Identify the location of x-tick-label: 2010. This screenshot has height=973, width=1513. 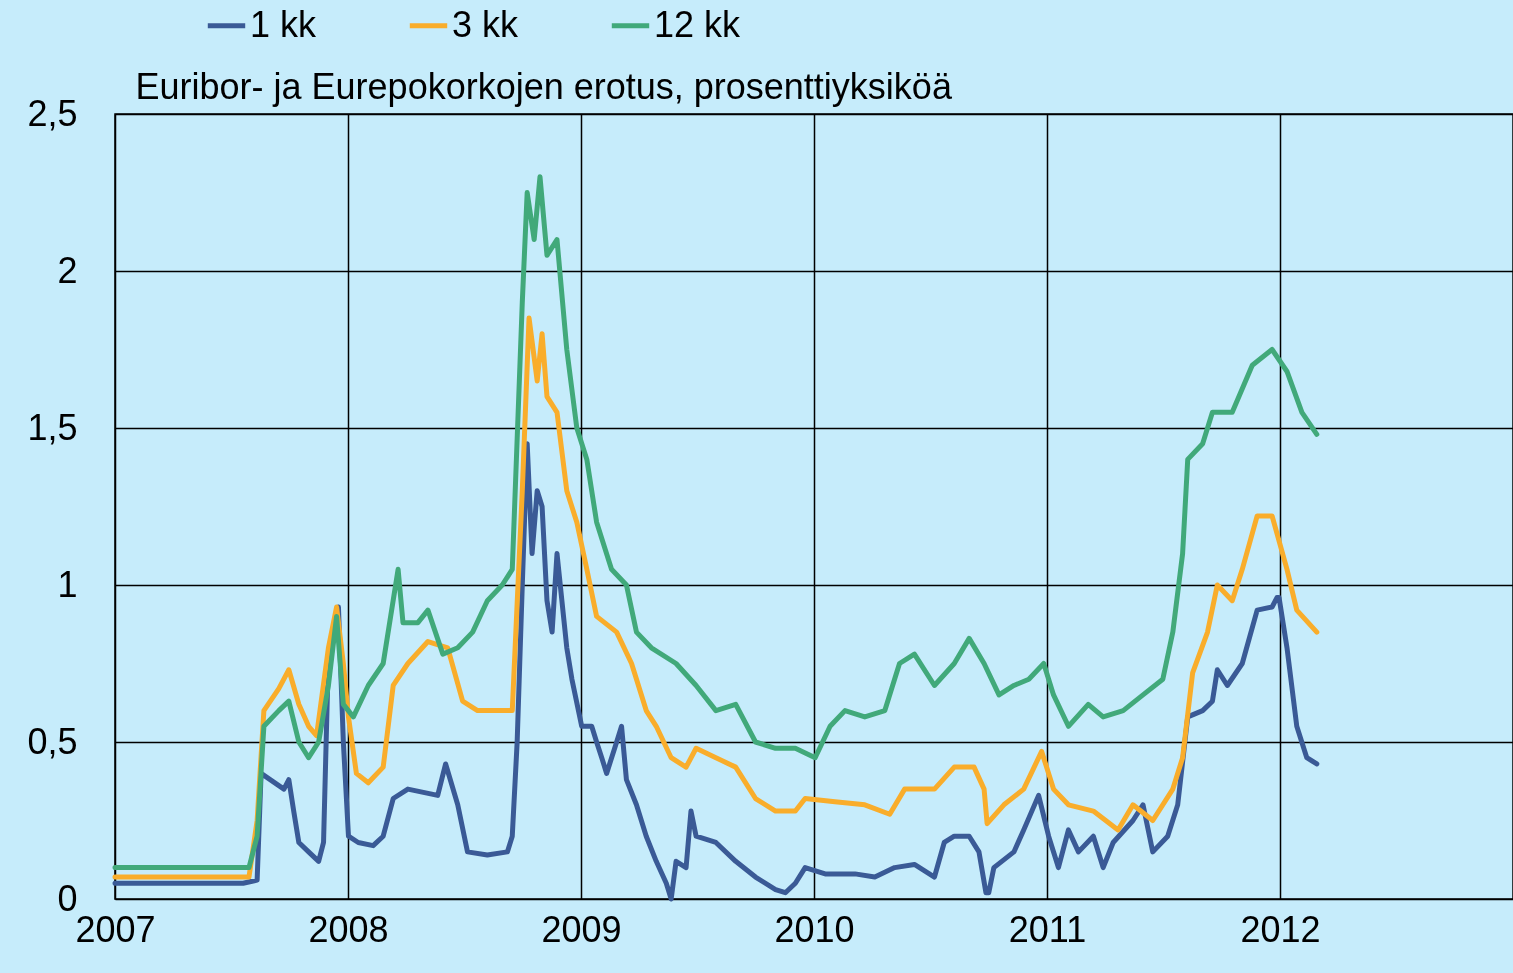
(814, 929).